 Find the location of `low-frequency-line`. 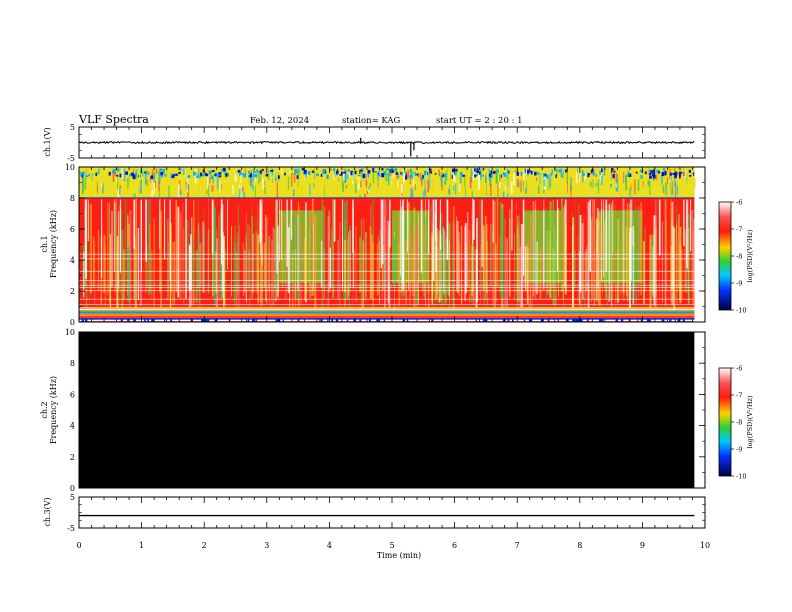

low-frequency-line is located at coordinates (387, 317).